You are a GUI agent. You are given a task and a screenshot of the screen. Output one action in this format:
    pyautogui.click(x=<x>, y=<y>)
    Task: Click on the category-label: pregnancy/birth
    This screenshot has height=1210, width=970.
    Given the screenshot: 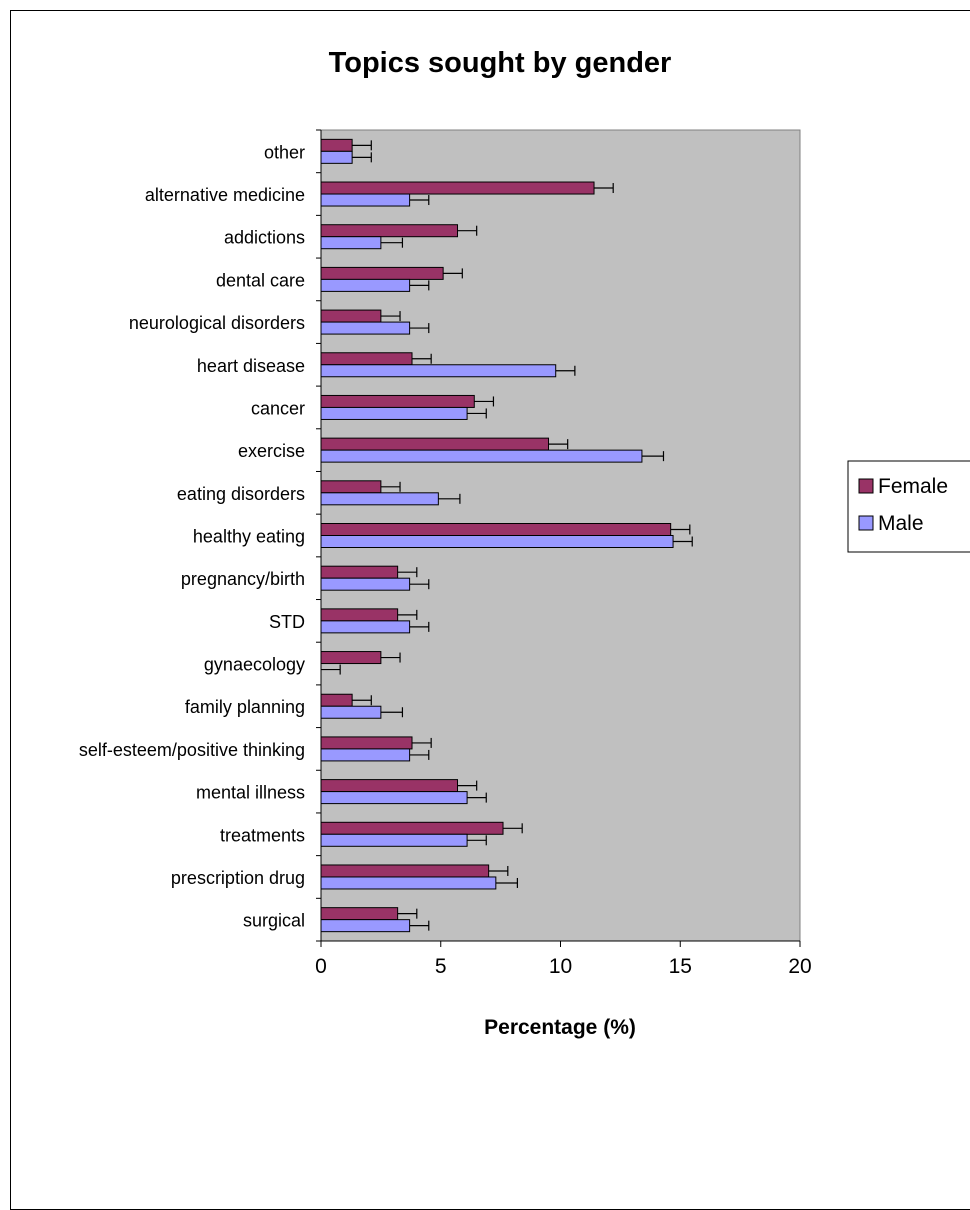 What is the action you would take?
    pyautogui.click(x=243, y=579)
    